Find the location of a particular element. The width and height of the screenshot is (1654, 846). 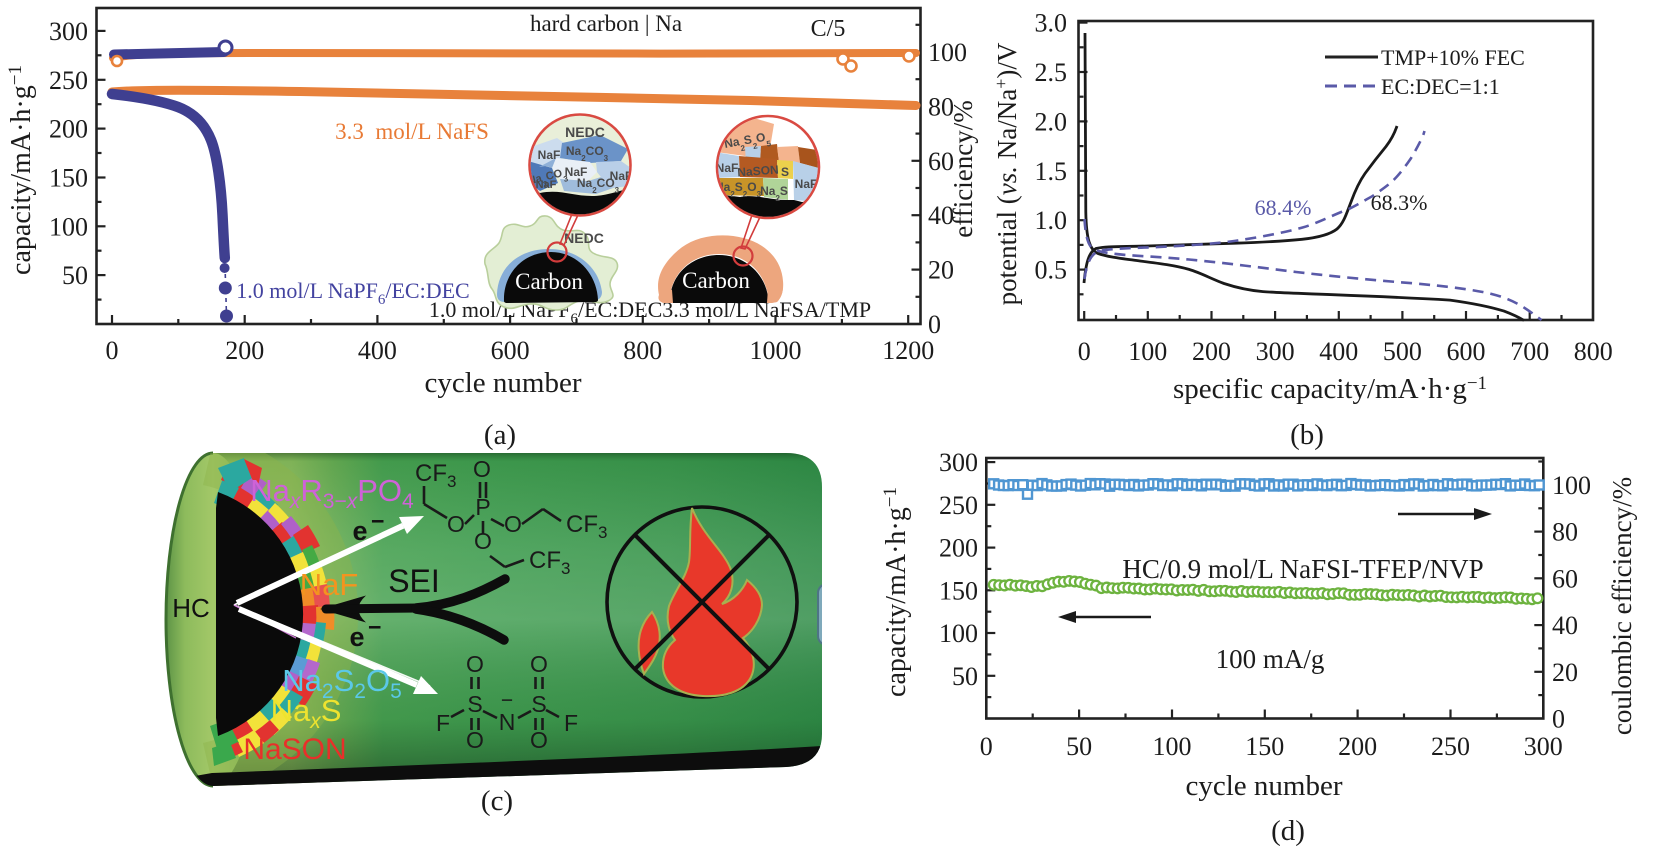

svg-text: efficiency/% is located at coordinates (963, 168).